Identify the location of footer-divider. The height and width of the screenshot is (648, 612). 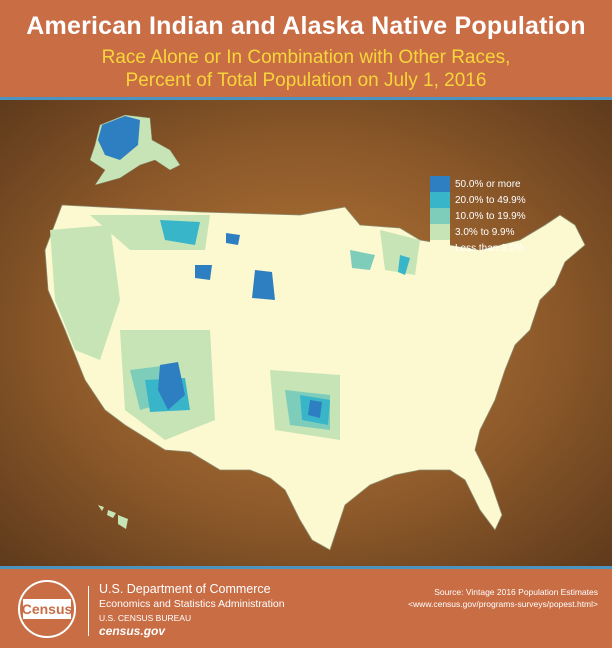
(88, 611).